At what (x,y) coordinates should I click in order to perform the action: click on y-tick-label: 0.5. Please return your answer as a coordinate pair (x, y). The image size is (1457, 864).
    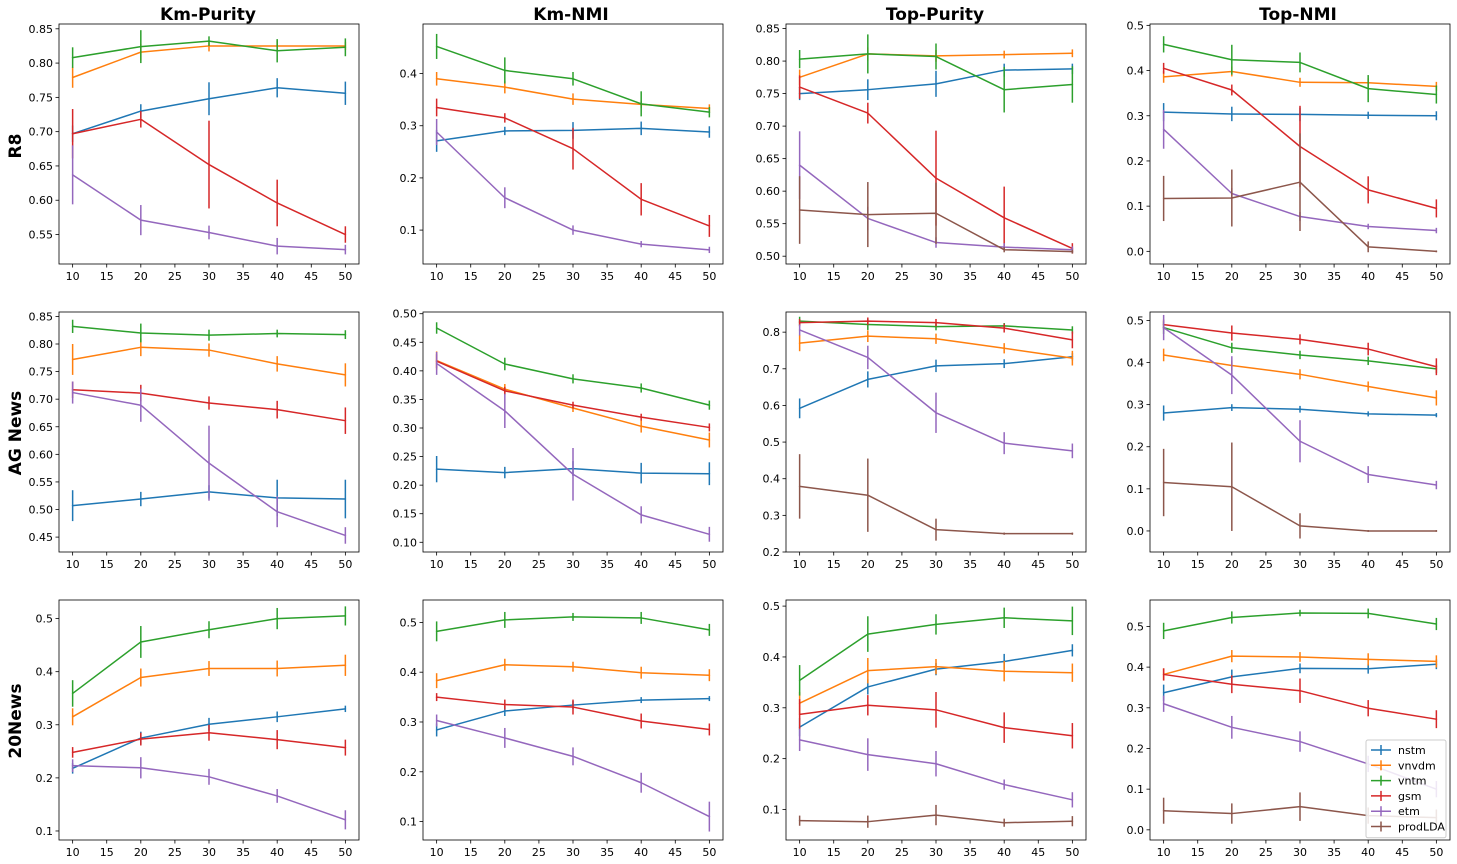
    Looking at the image, I should click on (772, 442).